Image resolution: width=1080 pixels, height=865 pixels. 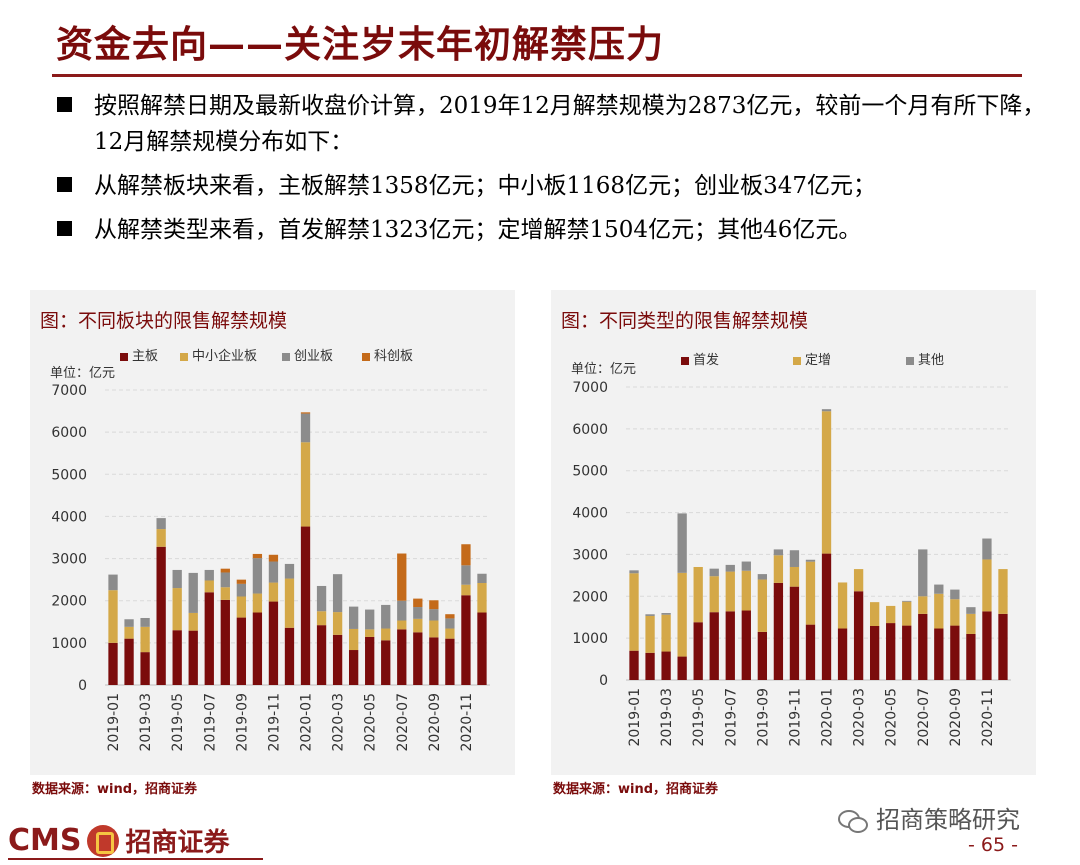 What do you see at coordinates (590, 430) in the screenshot?
I see `y-tick-label: 6000` at bounding box center [590, 430].